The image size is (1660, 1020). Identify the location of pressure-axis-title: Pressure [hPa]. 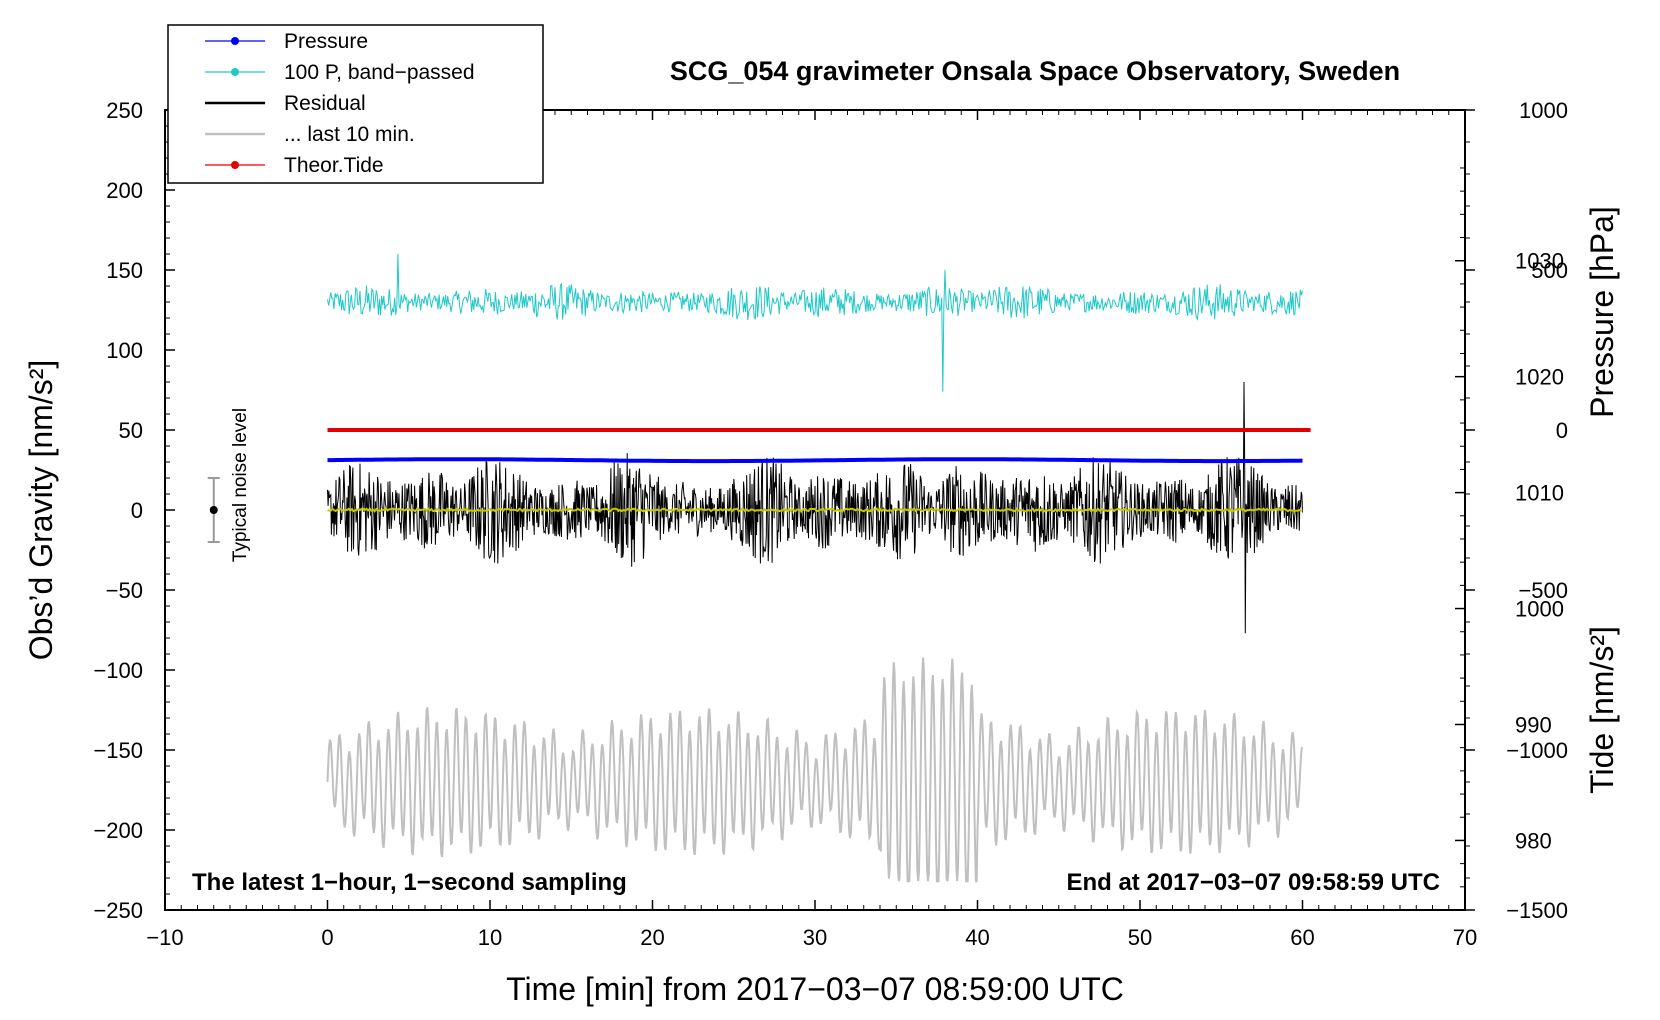
(1602, 312).